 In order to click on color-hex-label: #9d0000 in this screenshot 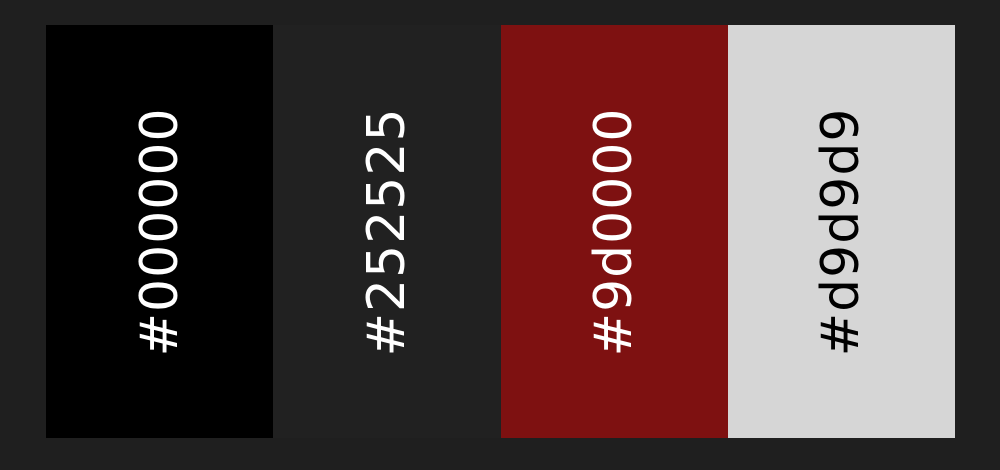, I will do `click(614, 231)`.